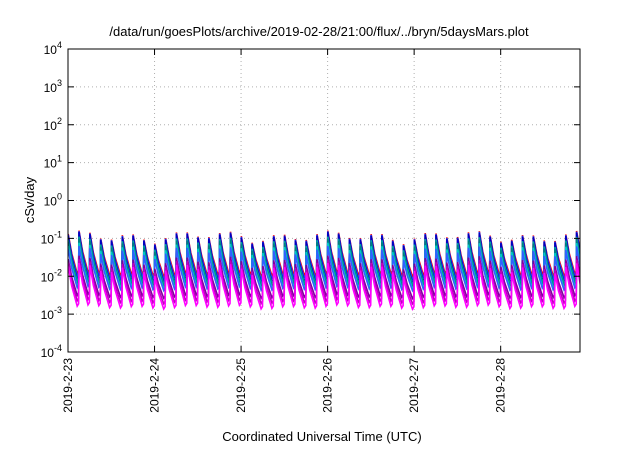  What do you see at coordinates (241, 385) in the screenshot?
I see `x-tick-label: 2019-2-25` at bounding box center [241, 385].